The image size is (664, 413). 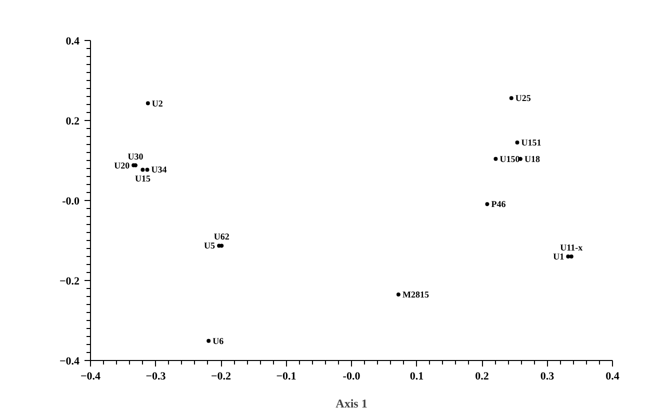 I want to click on series-label: P46, so click(x=498, y=204).